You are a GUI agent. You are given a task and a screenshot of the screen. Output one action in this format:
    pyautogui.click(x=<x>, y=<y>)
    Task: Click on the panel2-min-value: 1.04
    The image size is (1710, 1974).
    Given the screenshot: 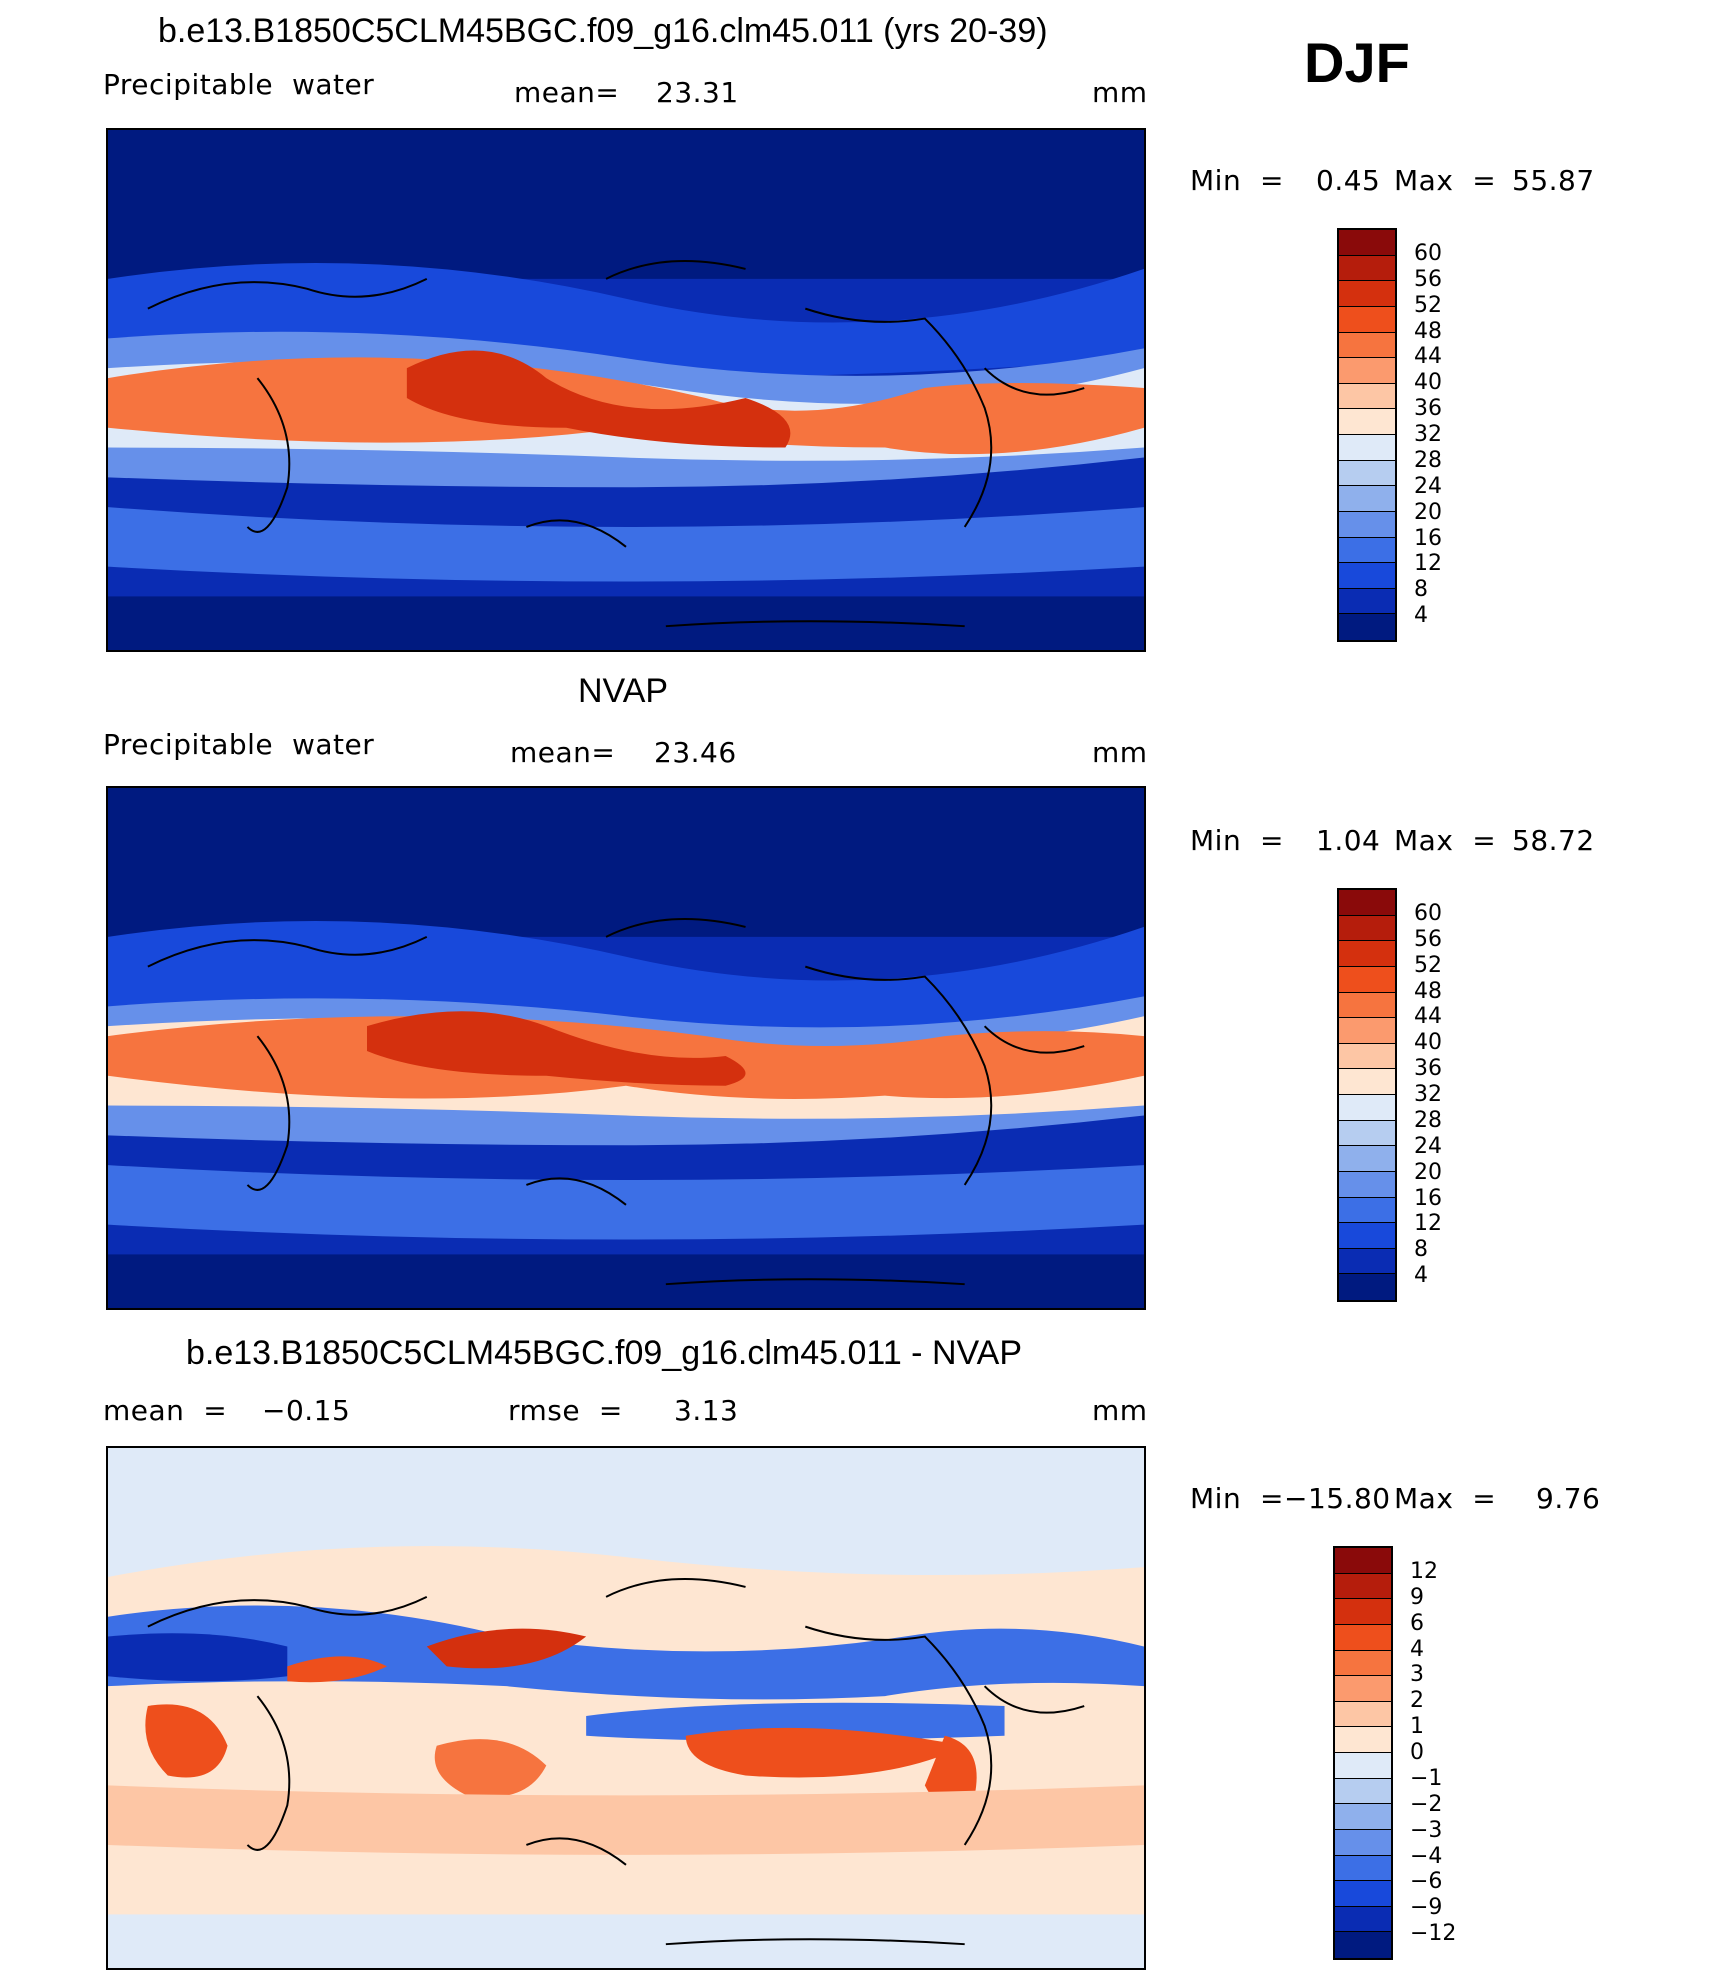 What is the action you would take?
    pyautogui.click(x=1348, y=840)
    